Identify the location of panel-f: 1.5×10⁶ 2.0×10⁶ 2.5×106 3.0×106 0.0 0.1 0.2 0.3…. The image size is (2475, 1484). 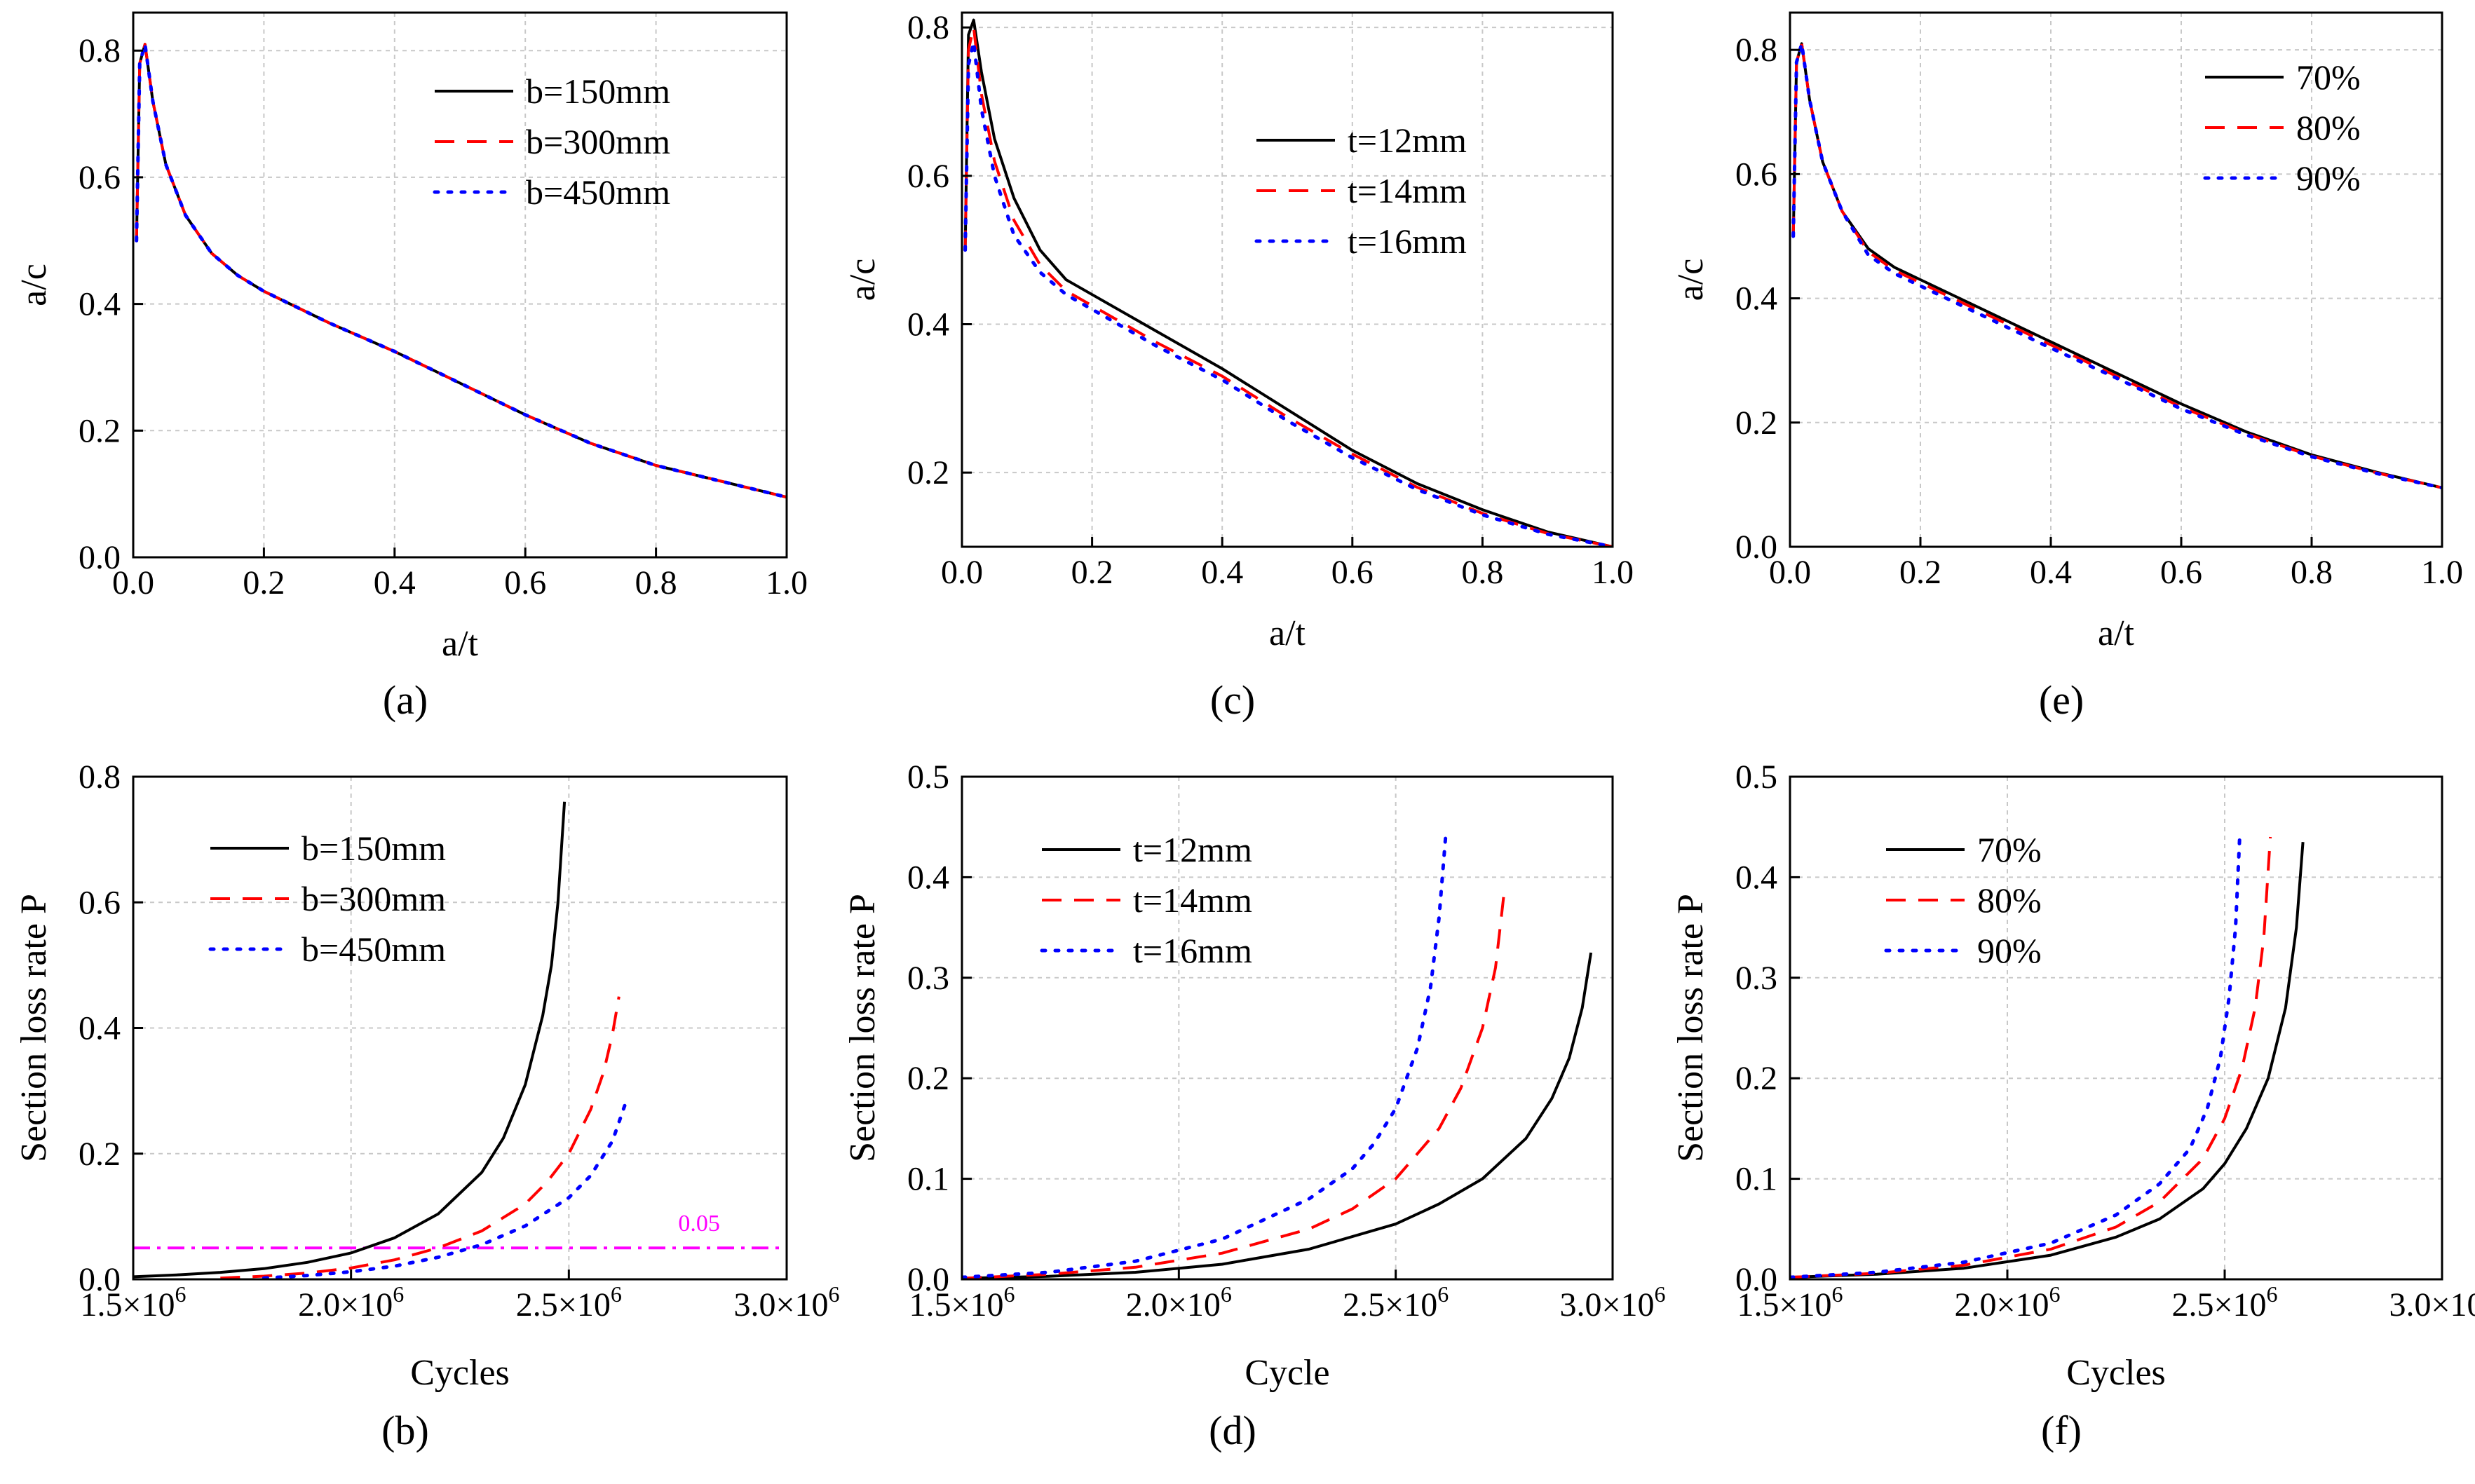
(2073, 1075).